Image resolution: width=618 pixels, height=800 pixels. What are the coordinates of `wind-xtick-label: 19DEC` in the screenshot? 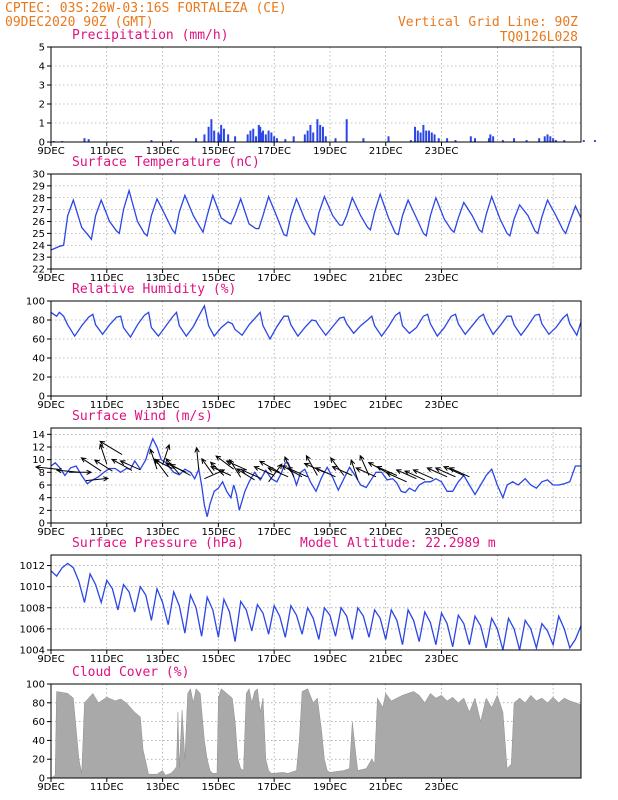 It's located at (330, 532).